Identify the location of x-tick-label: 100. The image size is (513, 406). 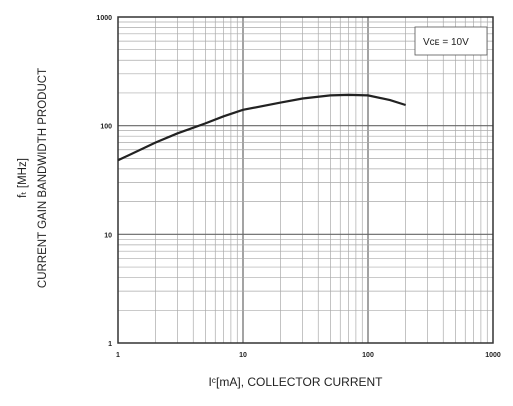
(368, 355).